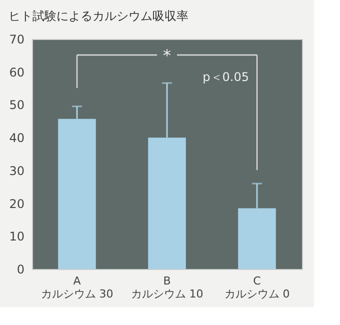 This screenshot has height=325, width=340. Describe the element at coordinates (77, 287) in the screenshot. I see `x-tick-label: A カルシウム 30` at that location.